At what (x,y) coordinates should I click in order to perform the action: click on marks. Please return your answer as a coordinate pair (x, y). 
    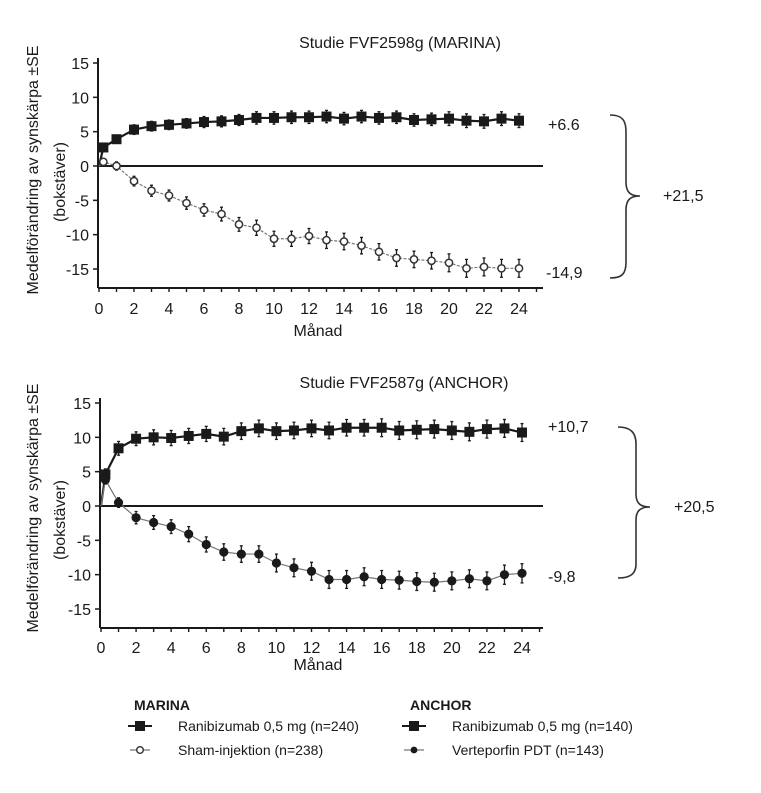
    Looking at the image, I should click on (313, 505).